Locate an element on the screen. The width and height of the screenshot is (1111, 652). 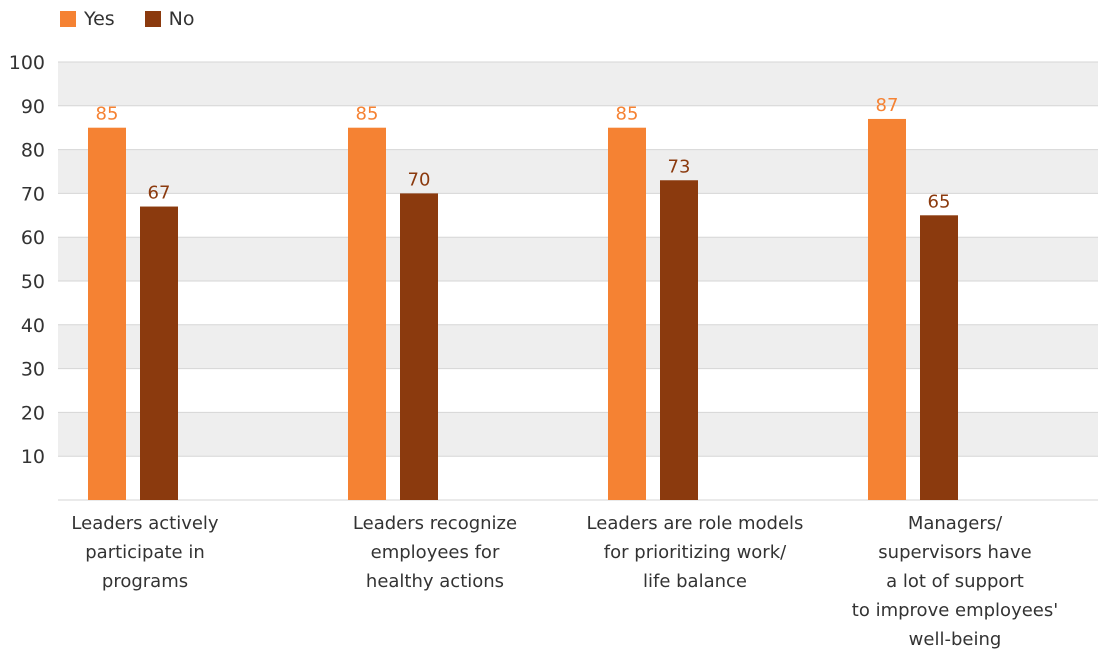
legend-item-no: No is located at coordinates (169, 19).